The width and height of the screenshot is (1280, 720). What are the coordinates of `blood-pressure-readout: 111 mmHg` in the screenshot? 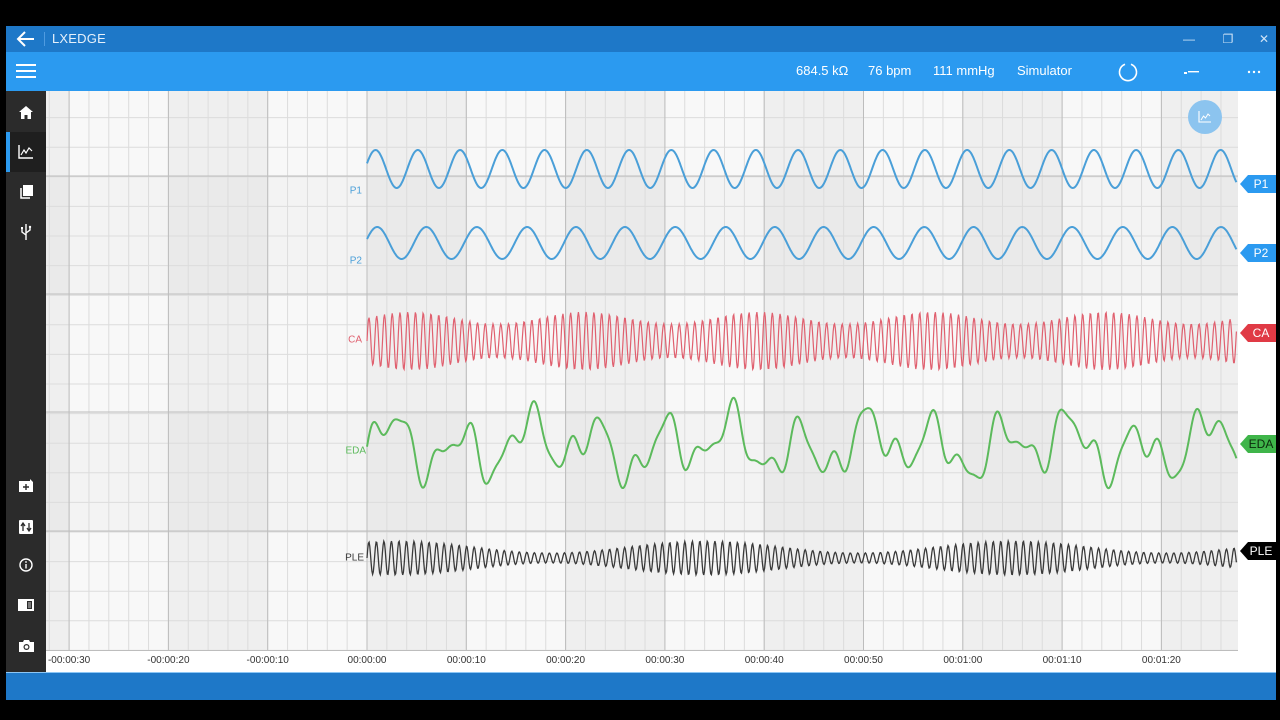 It's located at (964, 70).